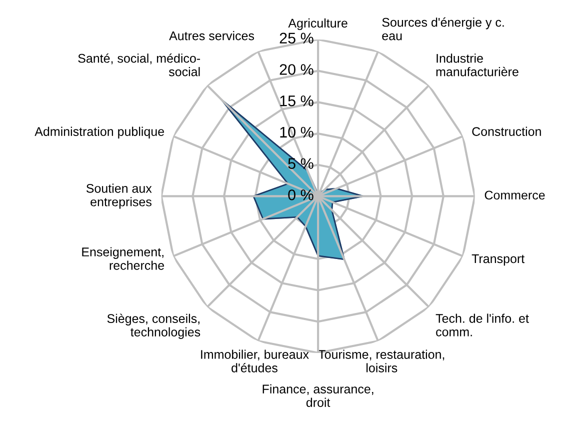  I want to click on spoke-label: Autres services, so click(211, 35).